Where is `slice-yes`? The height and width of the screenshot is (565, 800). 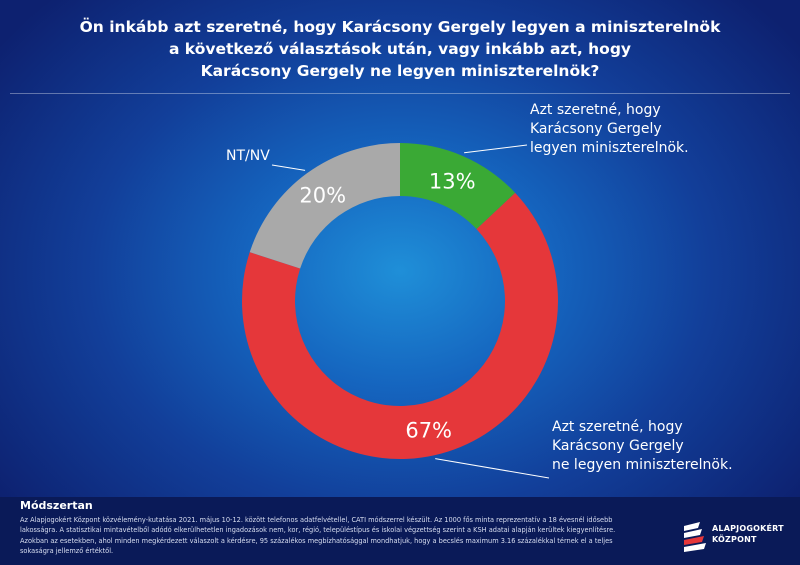 slice-yes is located at coordinates (458, 186).